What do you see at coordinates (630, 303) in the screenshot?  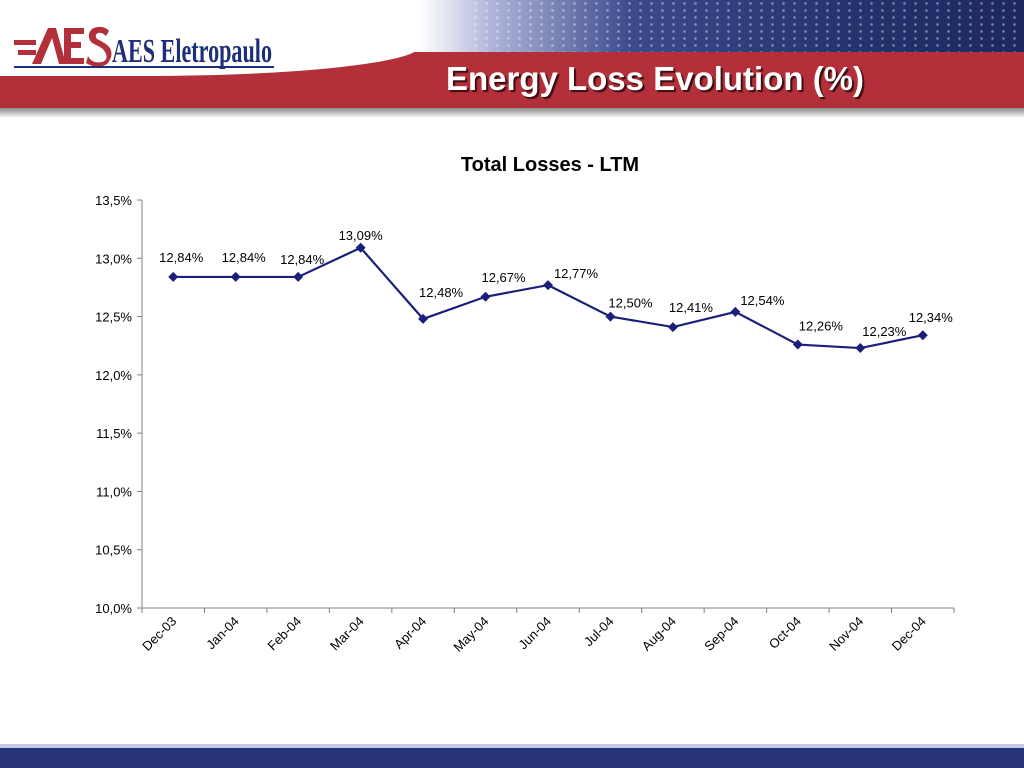 I see `data-label: 12,50%` at bounding box center [630, 303].